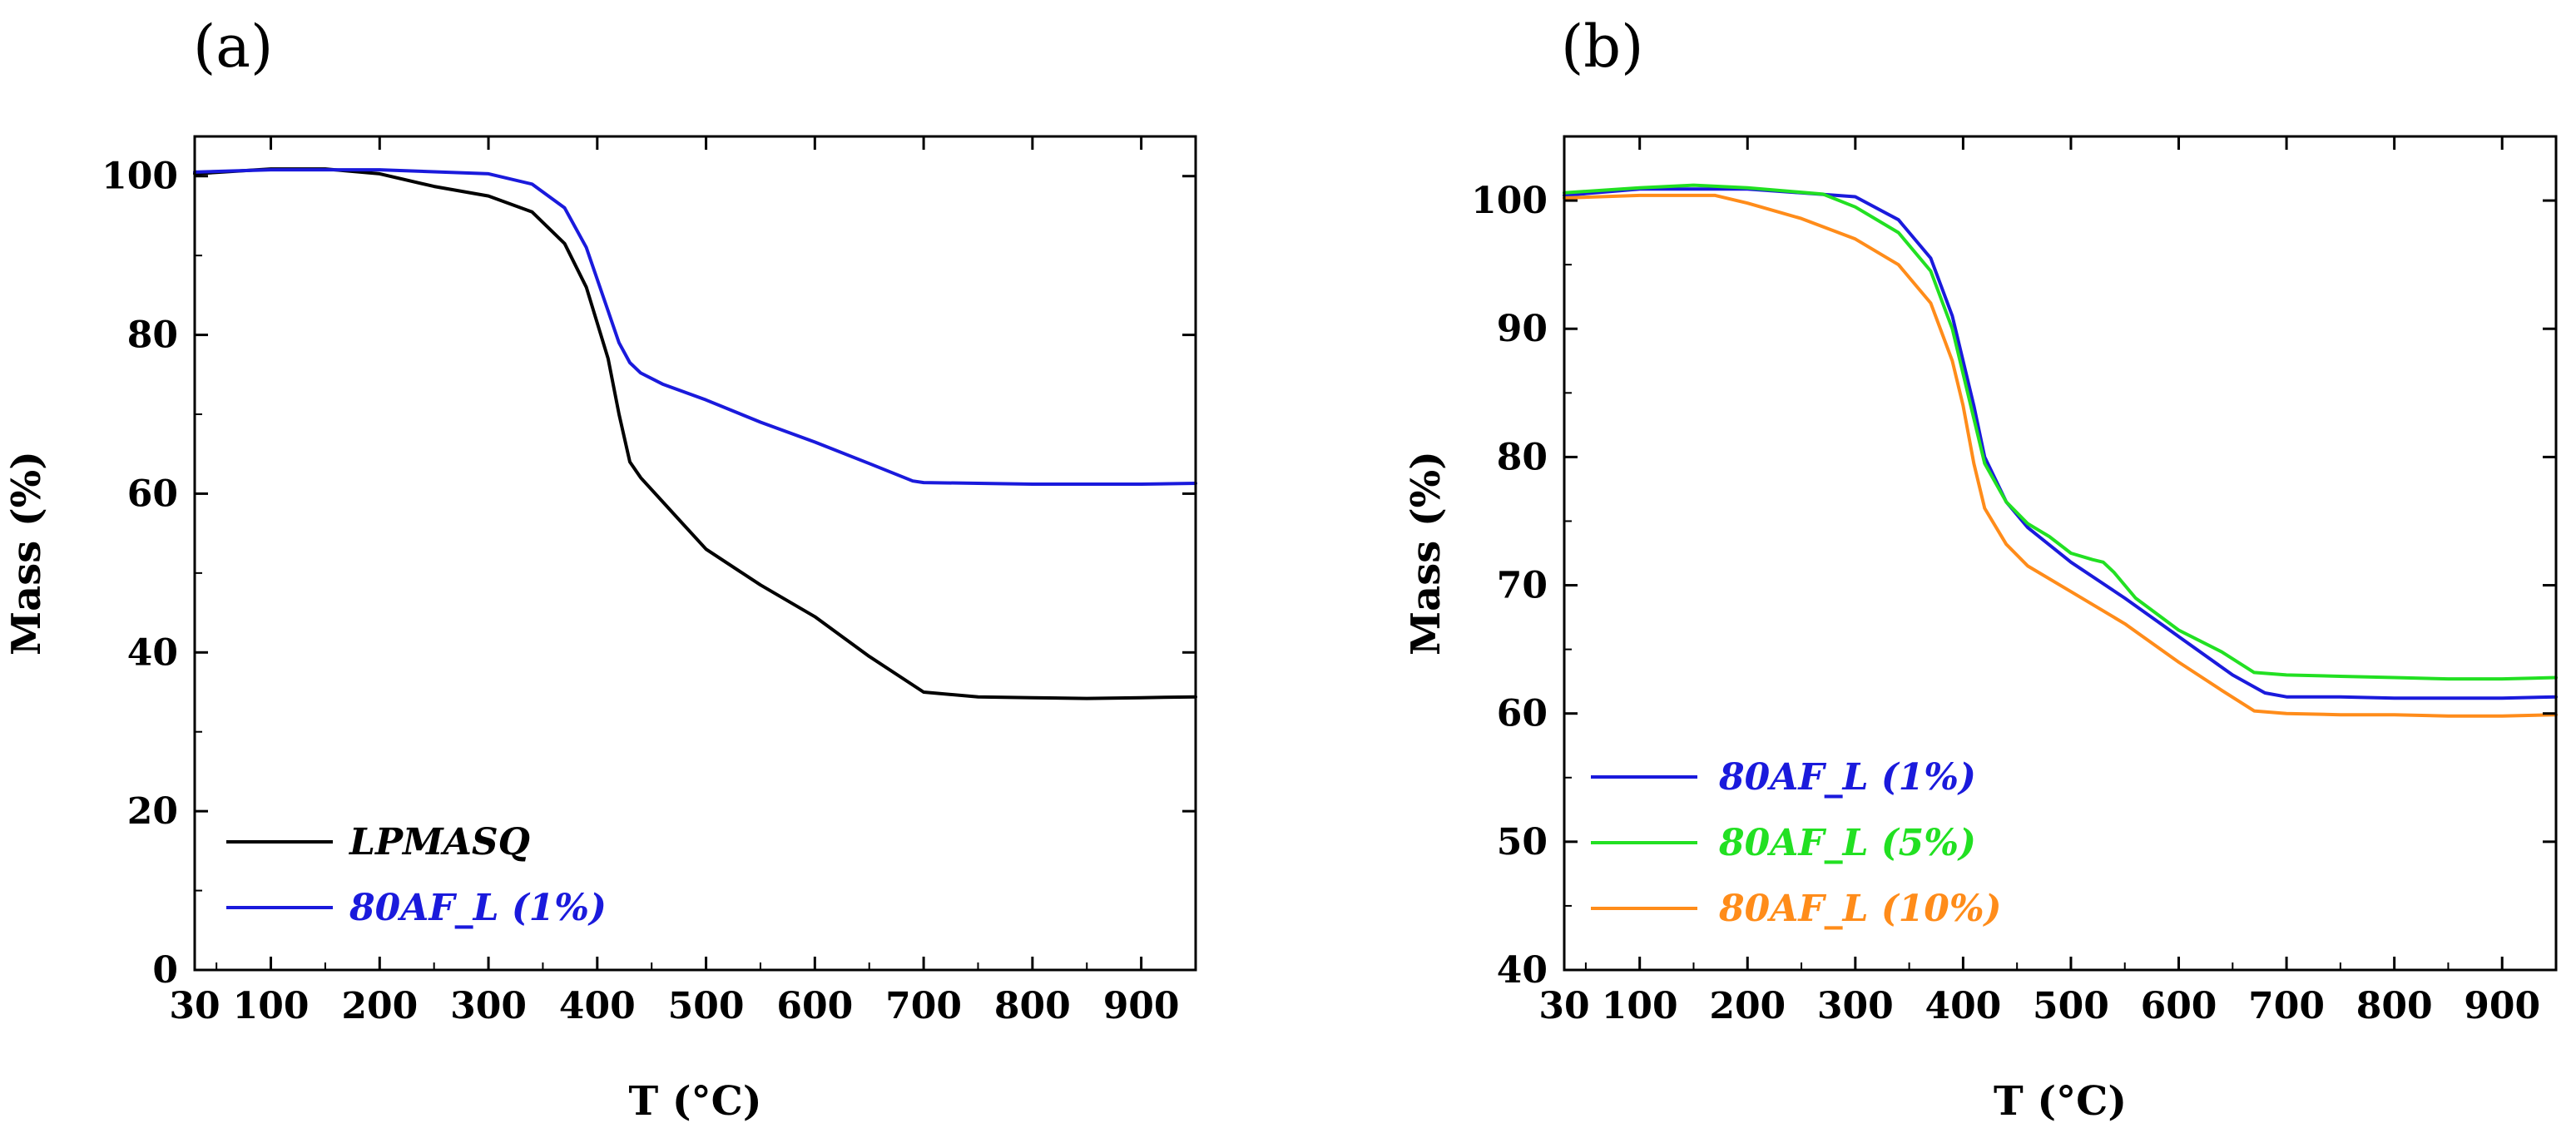 Image resolution: width=2576 pixels, height=1138 pixels. I want to click on panel-label: (b), so click(1602, 46).